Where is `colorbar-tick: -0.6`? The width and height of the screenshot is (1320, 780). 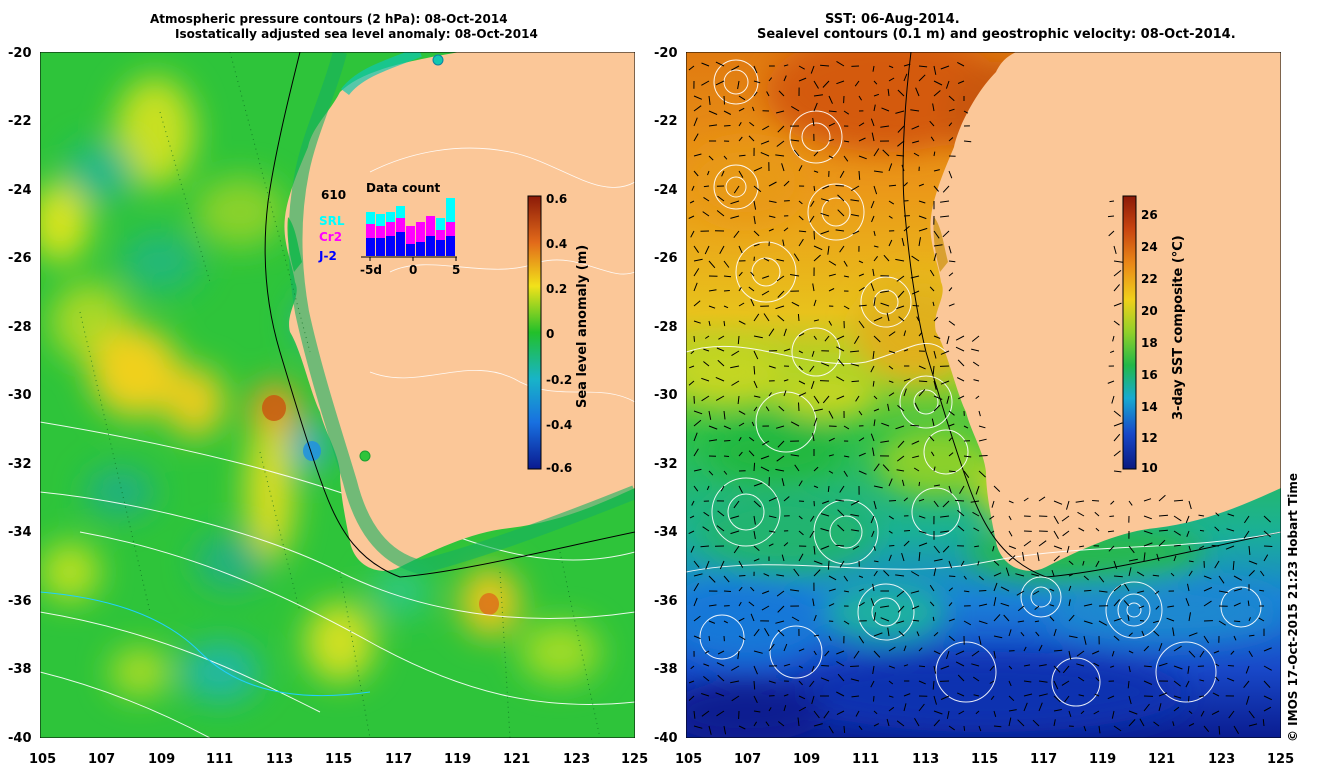 colorbar-tick: -0.6 is located at coordinates (559, 468).